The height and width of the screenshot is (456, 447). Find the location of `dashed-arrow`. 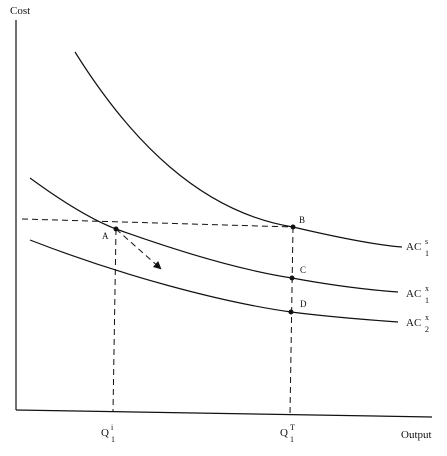

dashed-arrow is located at coordinates (138, 249).